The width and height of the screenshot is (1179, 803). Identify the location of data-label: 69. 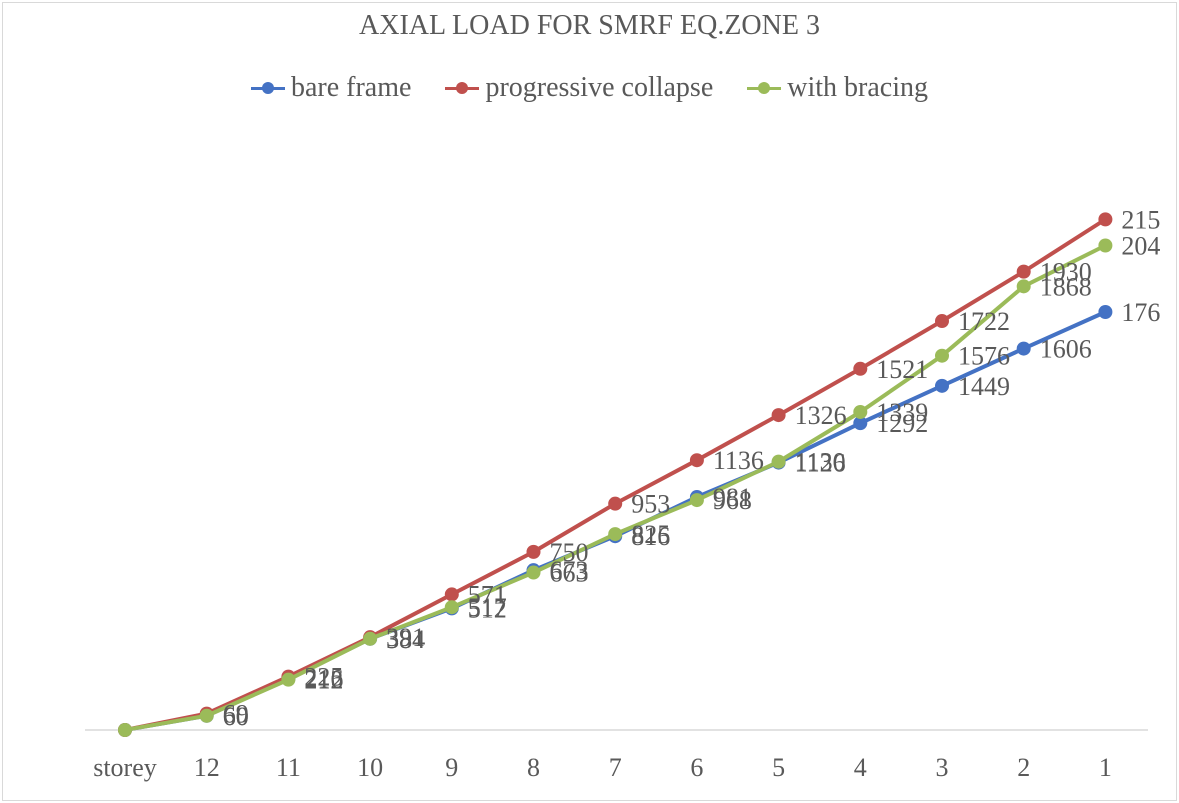
(236, 714).